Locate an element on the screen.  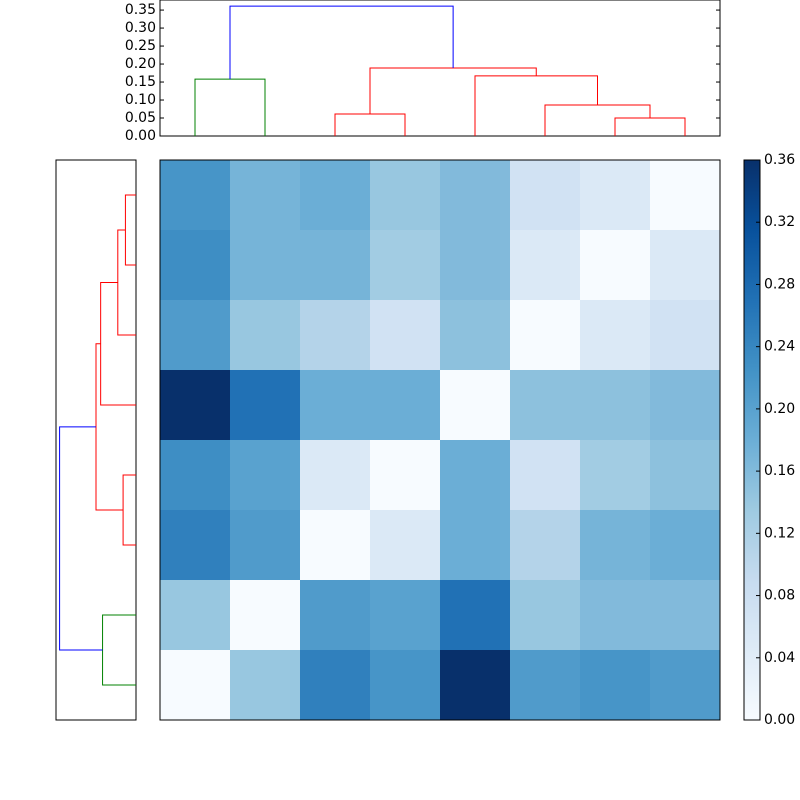
y-tick-label: 0.05 is located at coordinates (140, 118).